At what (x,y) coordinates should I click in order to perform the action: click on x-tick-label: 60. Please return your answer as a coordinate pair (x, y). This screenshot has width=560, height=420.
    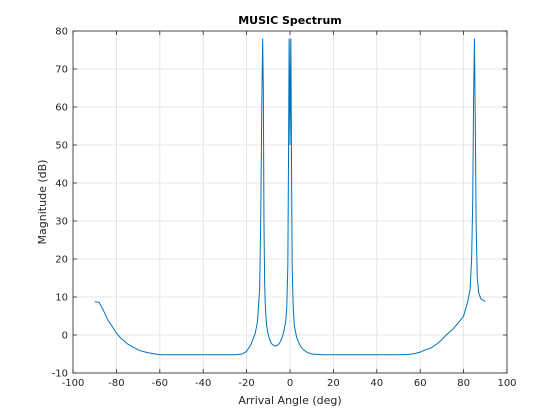
    Looking at the image, I should click on (420, 383).